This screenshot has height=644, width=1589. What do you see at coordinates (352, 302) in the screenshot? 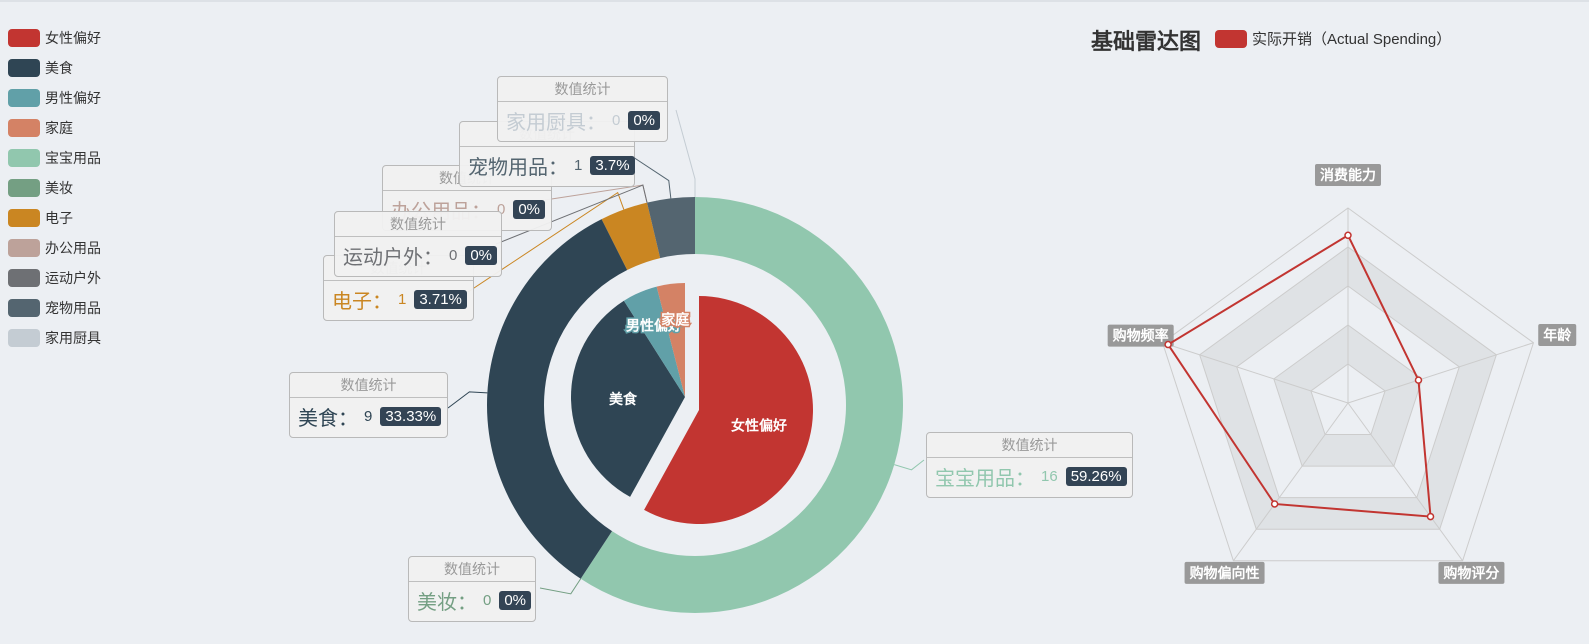
I see `label-name: 电子` at bounding box center [352, 302].